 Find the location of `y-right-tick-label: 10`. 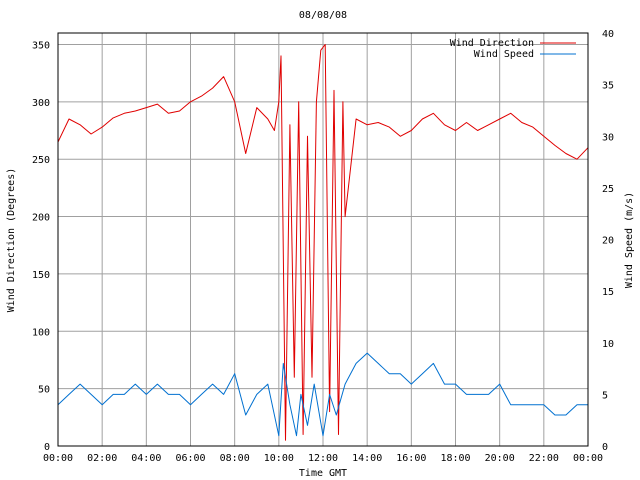

y-right-tick-label: 10 is located at coordinates (608, 344).